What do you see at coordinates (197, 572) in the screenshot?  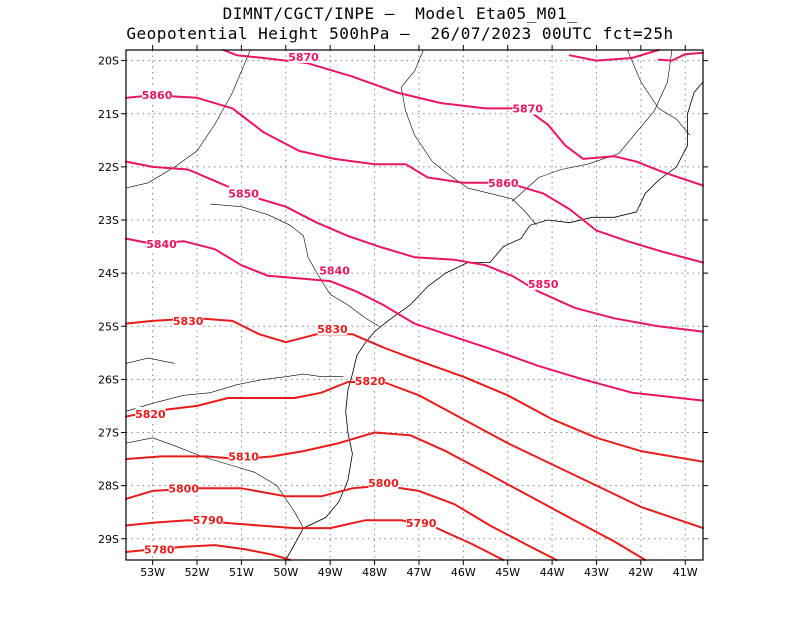 I see `x-tick-label: 52W` at bounding box center [197, 572].